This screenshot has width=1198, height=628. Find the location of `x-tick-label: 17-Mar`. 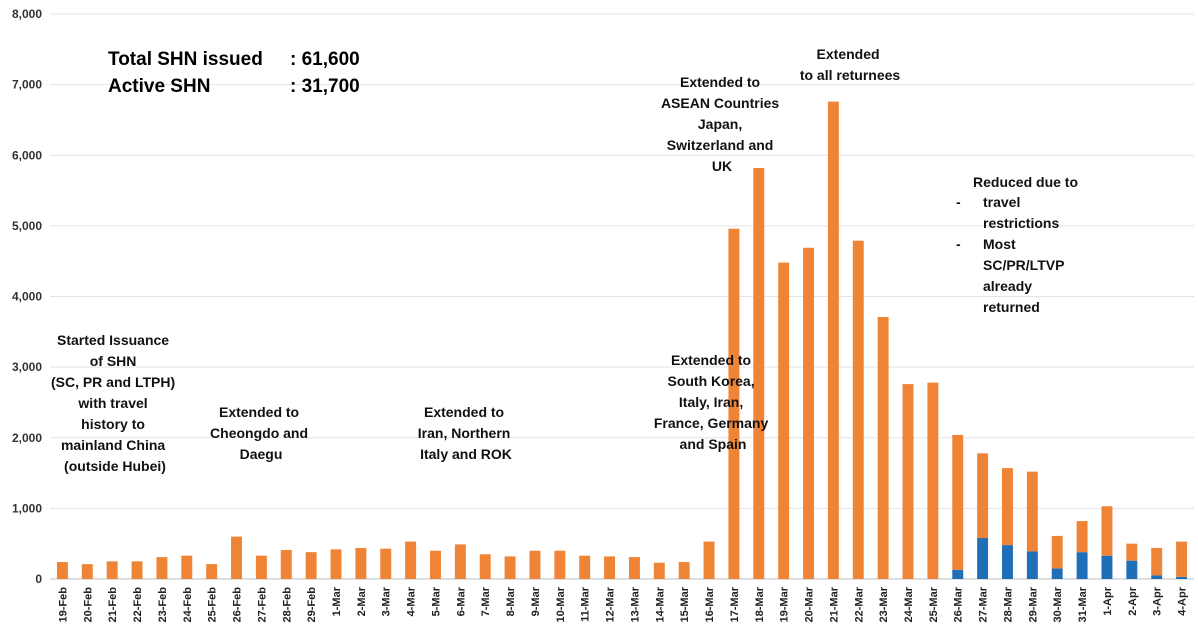

x-tick-label: 17-Mar is located at coordinates (735, 604).